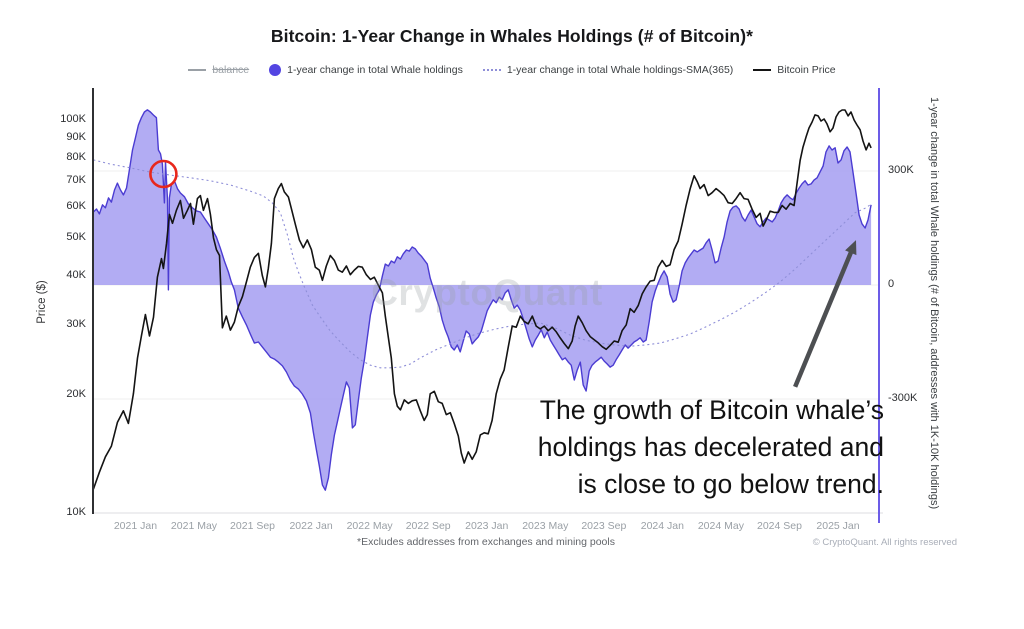  What do you see at coordinates (730, 484) in the screenshot?
I see `annotation-line: is close to go below trend.` at bounding box center [730, 484].